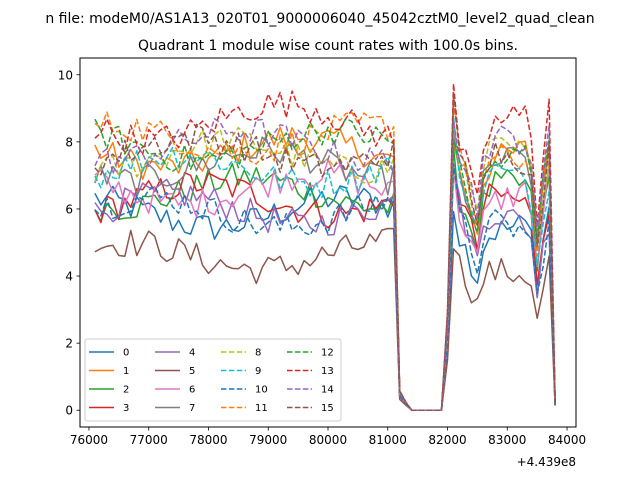 Image resolution: width=640 pixels, height=480 pixels. I want to click on y-tick-label: 2, so click(69, 344).